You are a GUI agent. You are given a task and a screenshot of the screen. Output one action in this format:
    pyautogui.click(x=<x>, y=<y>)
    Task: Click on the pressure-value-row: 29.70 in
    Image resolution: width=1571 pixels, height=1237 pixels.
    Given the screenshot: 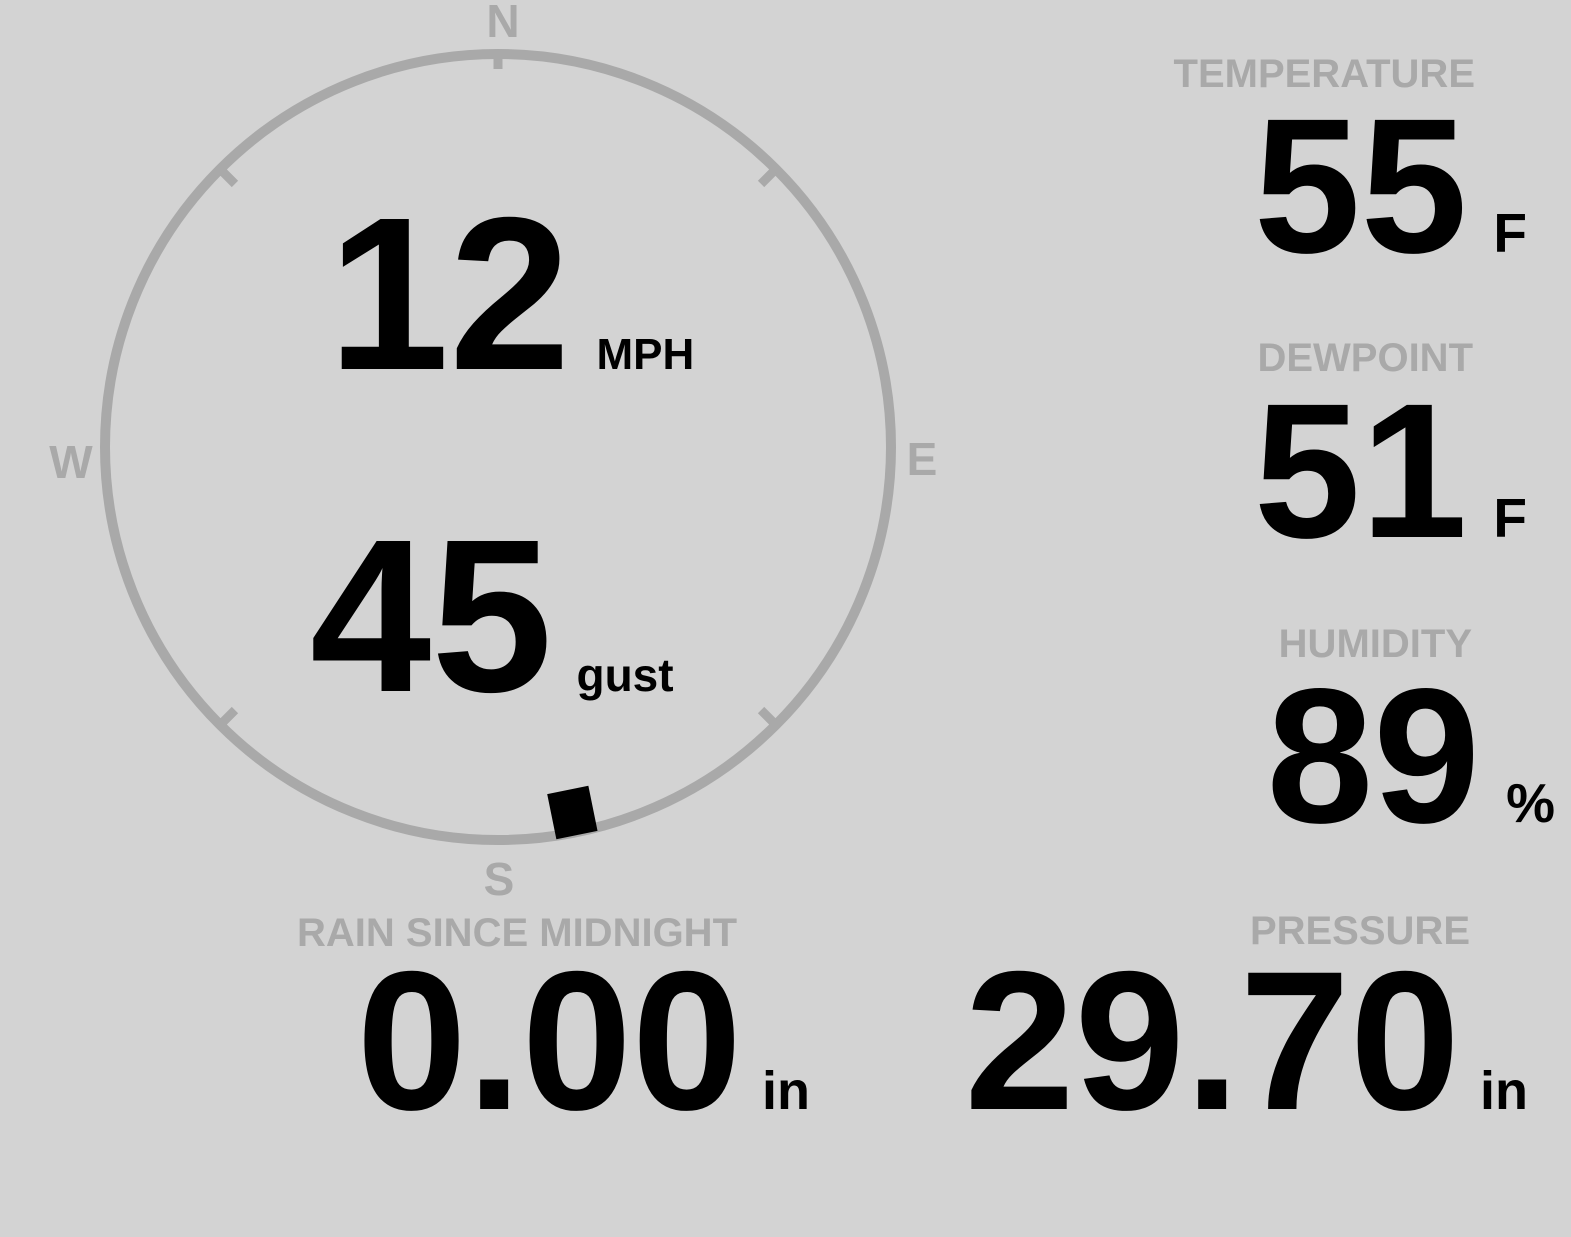 What is the action you would take?
    pyautogui.click(x=1246, y=1041)
    